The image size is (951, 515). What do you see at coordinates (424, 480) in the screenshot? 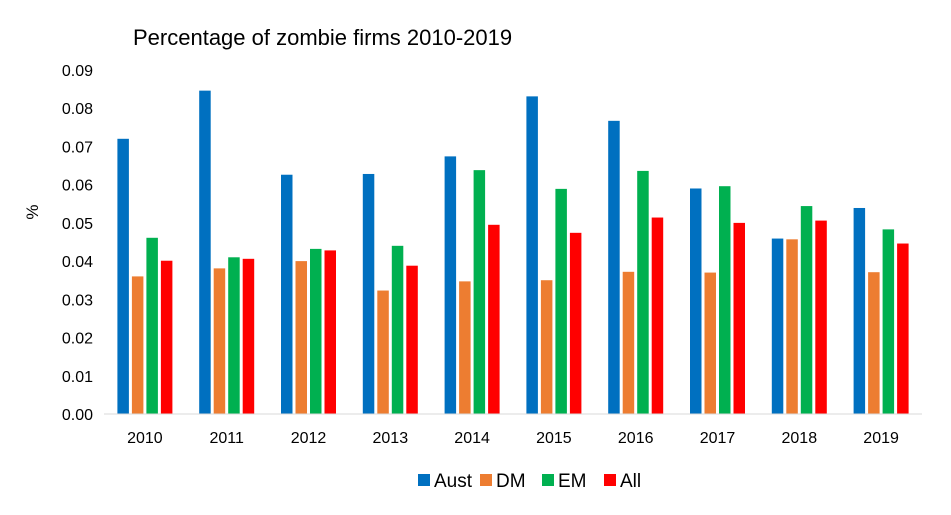
I see `legend-swatch-aust` at bounding box center [424, 480].